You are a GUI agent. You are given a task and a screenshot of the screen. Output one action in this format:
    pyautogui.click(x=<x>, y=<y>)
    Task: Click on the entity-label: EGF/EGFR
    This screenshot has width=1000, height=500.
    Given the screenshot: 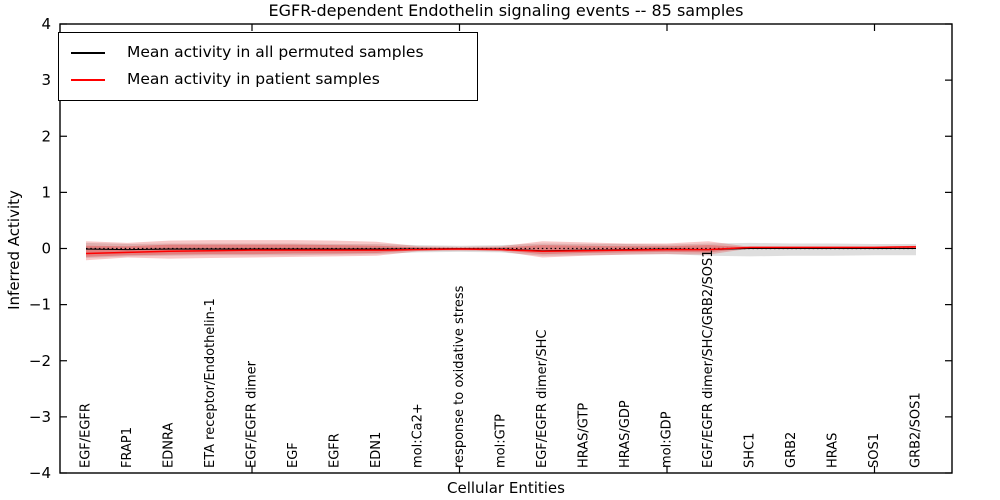 What is the action you would take?
    pyautogui.click(x=86, y=435)
    